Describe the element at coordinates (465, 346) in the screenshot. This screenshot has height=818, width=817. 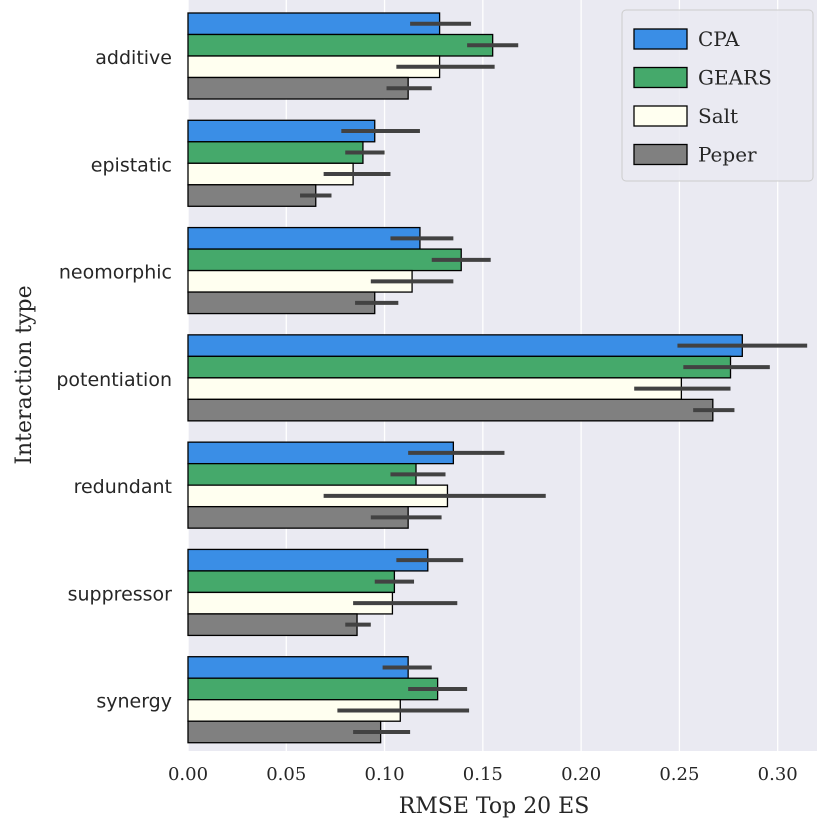
I see `bar-cpa-potentiation` at that location.